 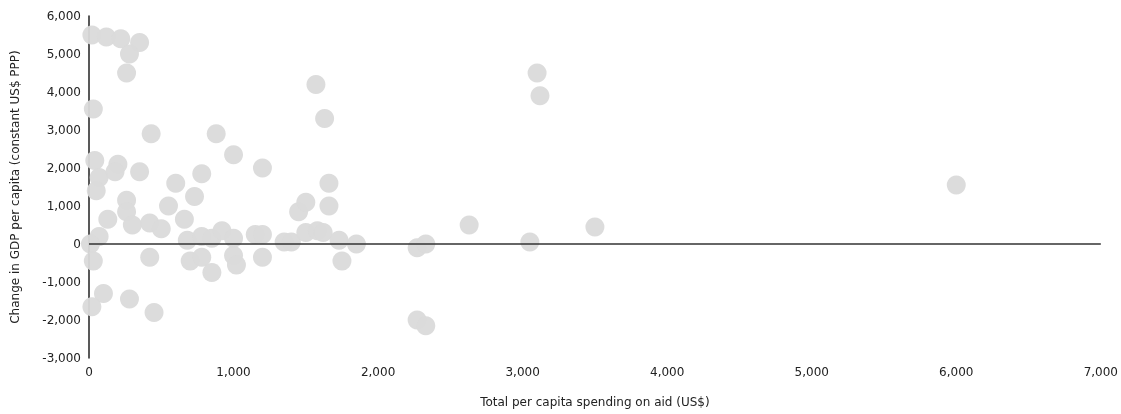 I want to click on y-tick-label: 4,000, so click(x=63, y=92).